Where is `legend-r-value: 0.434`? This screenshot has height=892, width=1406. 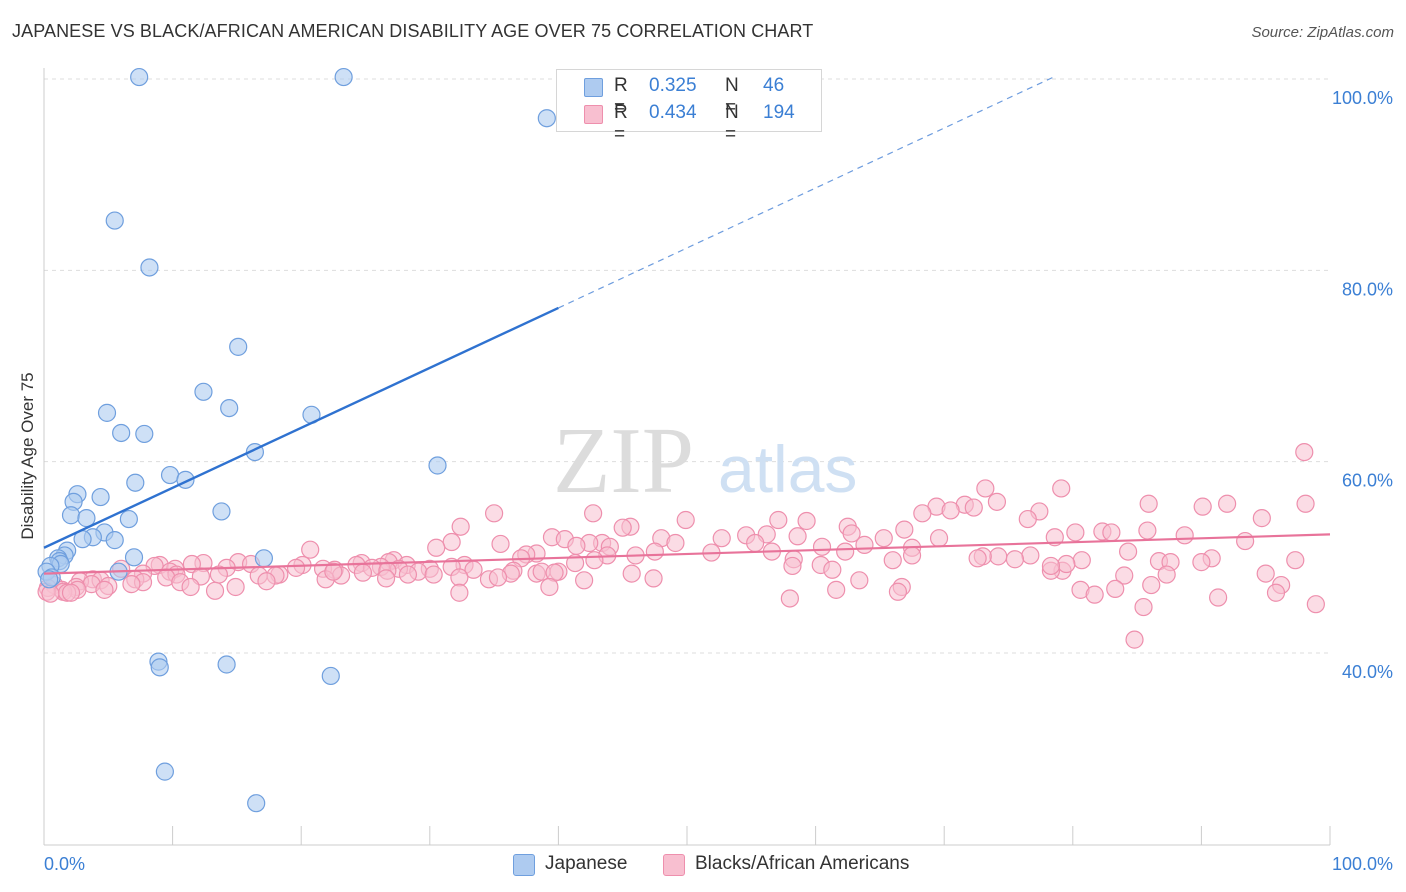
legend-r-value: 0.434 is located at coordinates (673, 112).